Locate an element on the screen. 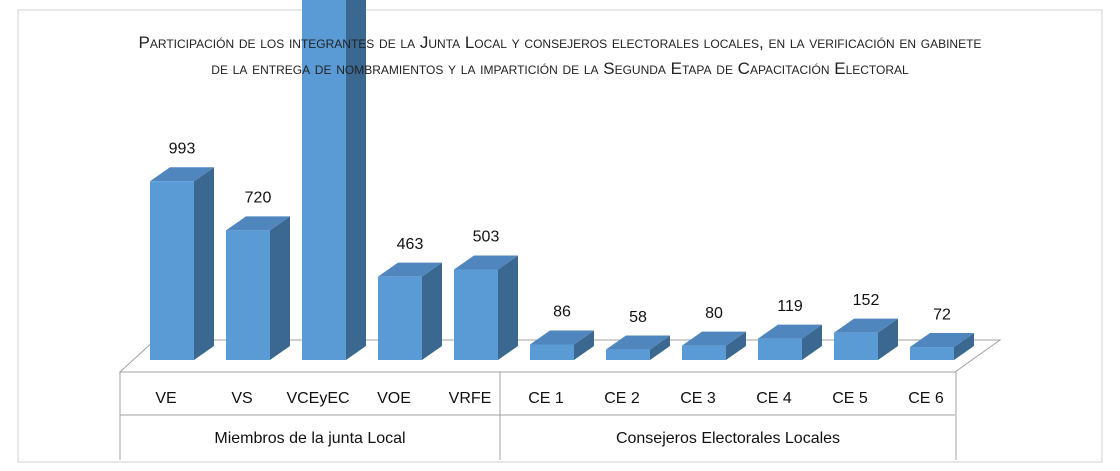 Image resolution: width=1120 pixels, height=471 pixels. data-label: 86 is located at coordinates (562, 312).